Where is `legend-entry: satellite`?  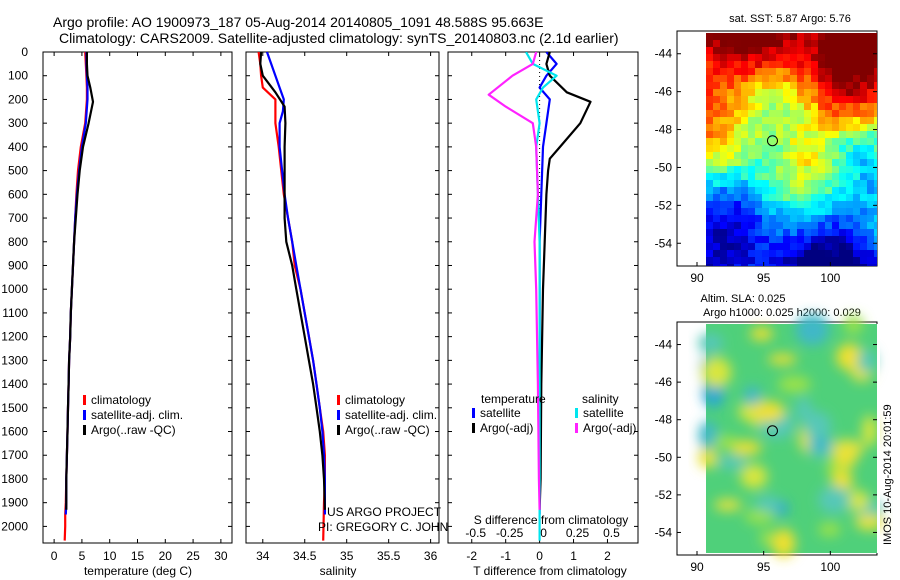 legend-entry: satellite is located at coordinates (500, 413).